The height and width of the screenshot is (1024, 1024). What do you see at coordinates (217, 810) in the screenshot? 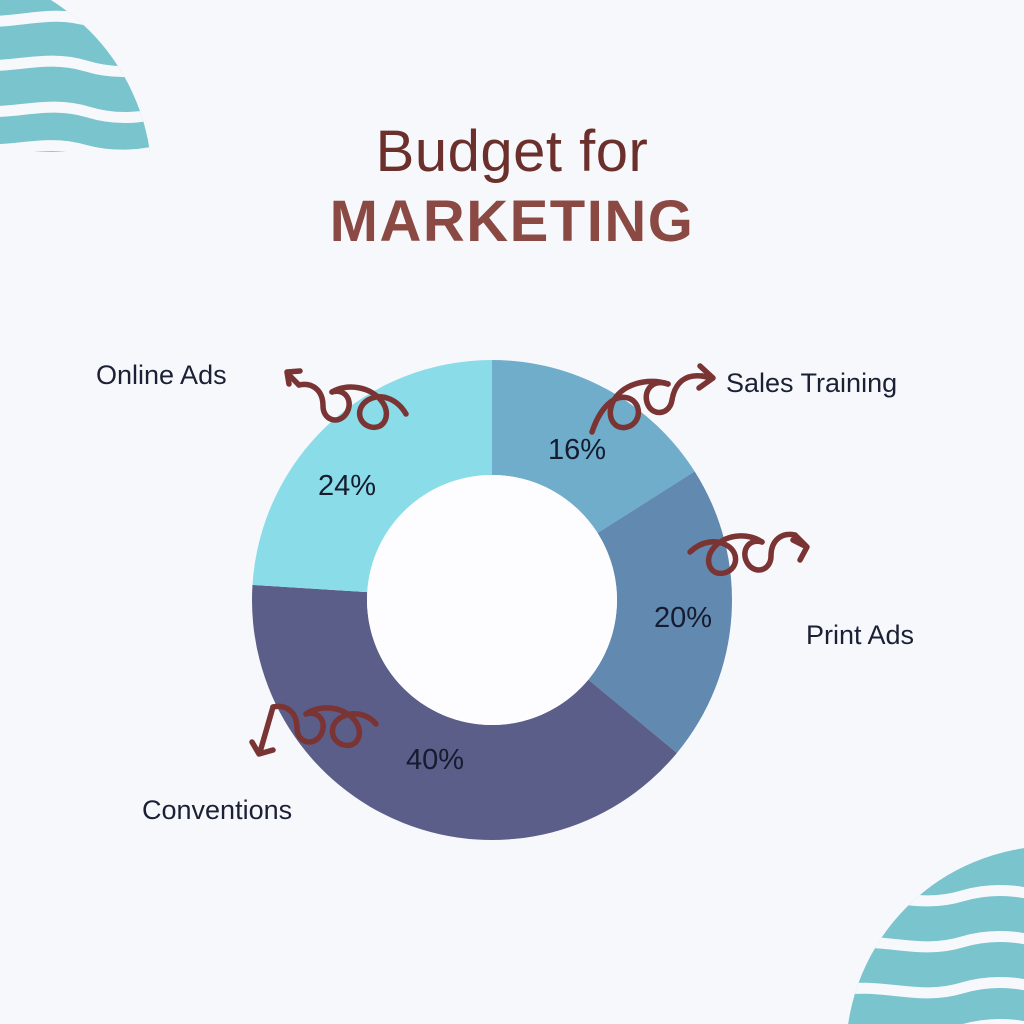
I see `category-label-conventions: Conventions` at bounding box center [217, 810].